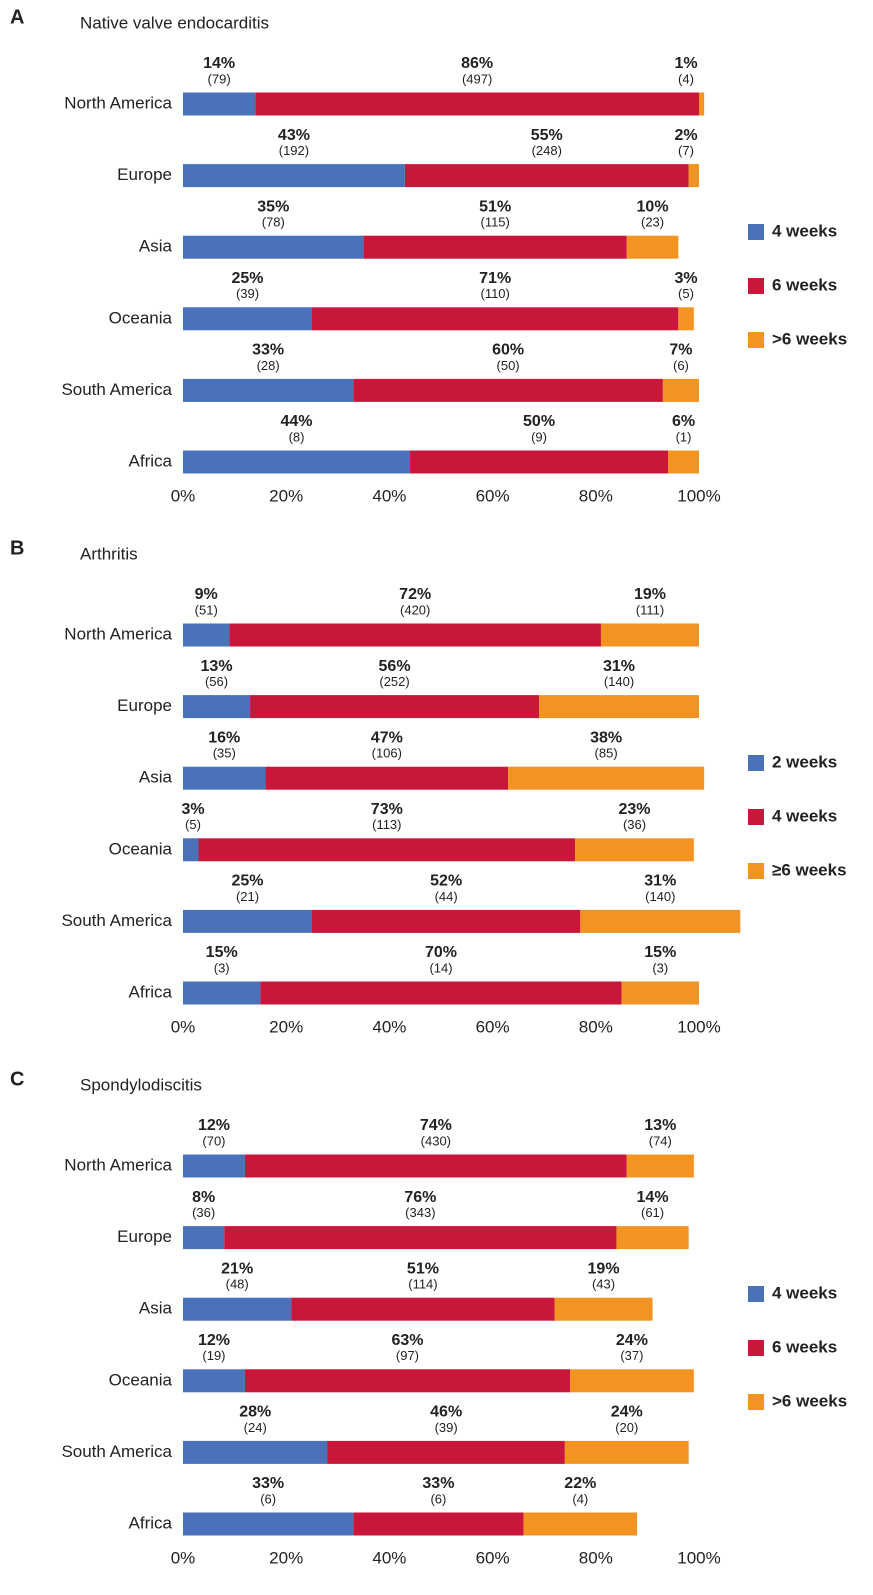  I want to click on category-label: Europe, so click(144, 705).